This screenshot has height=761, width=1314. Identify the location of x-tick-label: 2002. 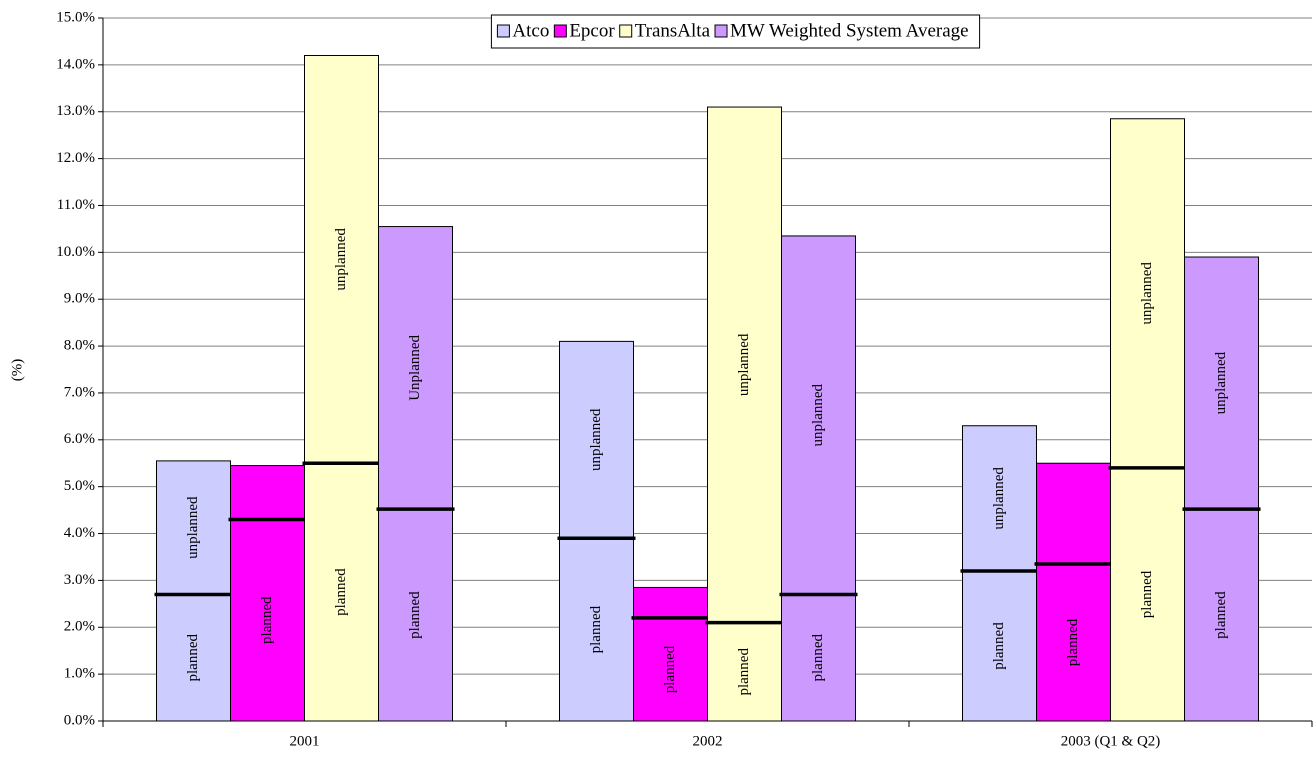
(708, 741).